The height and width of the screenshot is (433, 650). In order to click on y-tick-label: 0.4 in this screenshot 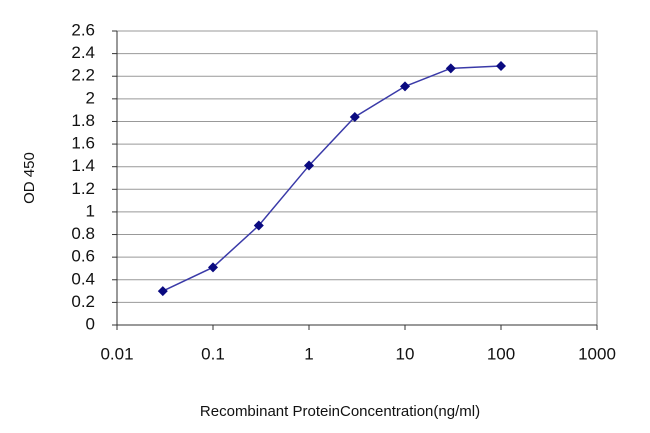, I will do `click(83, 278)`.